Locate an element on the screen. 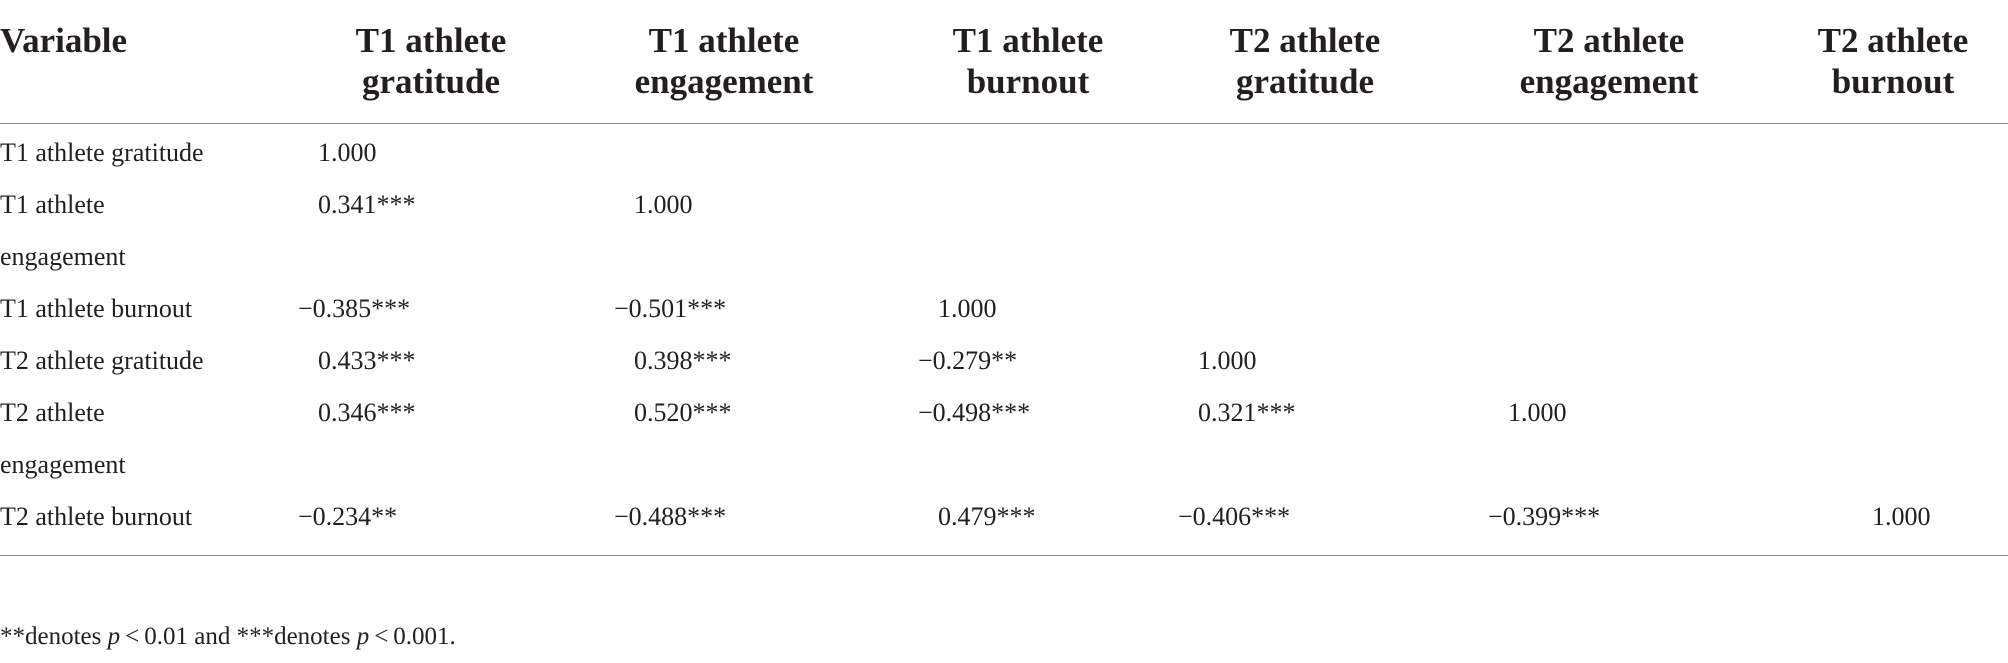  table-cell: 0.398*** is located at coordinates (683, 360).